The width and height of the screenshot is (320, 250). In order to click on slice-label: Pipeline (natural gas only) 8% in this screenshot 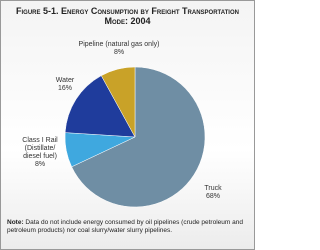, I will do `click(119, 49)`.